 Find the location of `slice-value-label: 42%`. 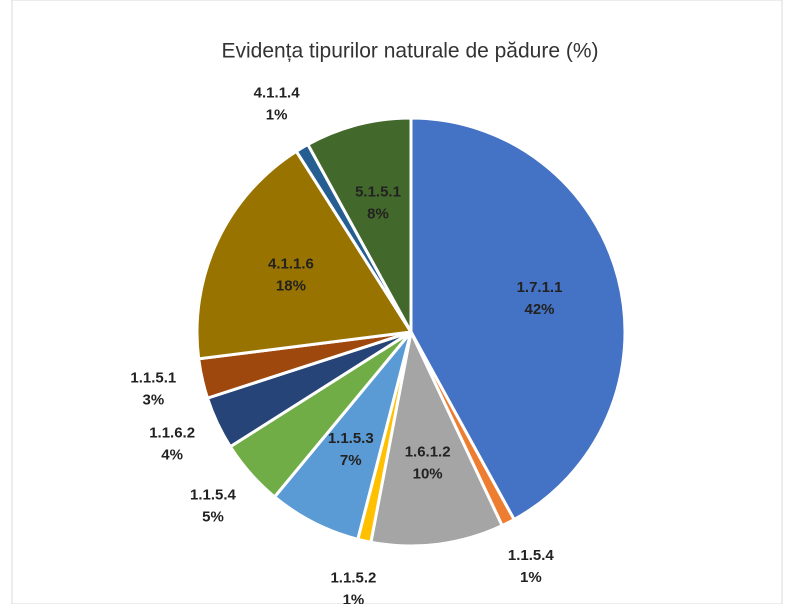

slice-value-label: 42% is located at coordinates (539, 309).